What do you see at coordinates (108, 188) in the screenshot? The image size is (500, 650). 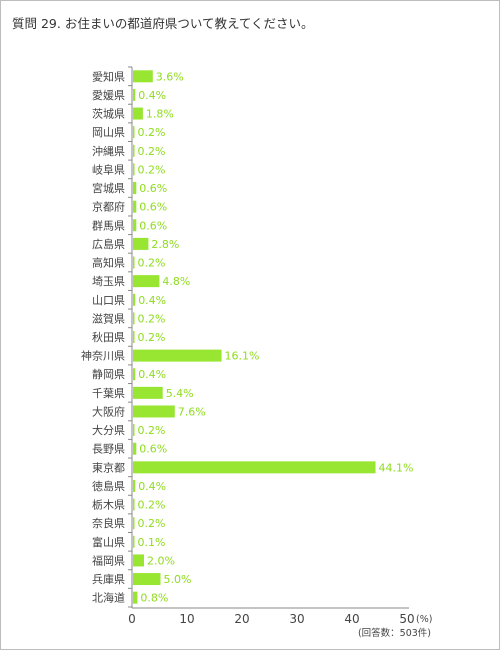 I see `category-label: 宮城県` at bounding box center [108, 188].